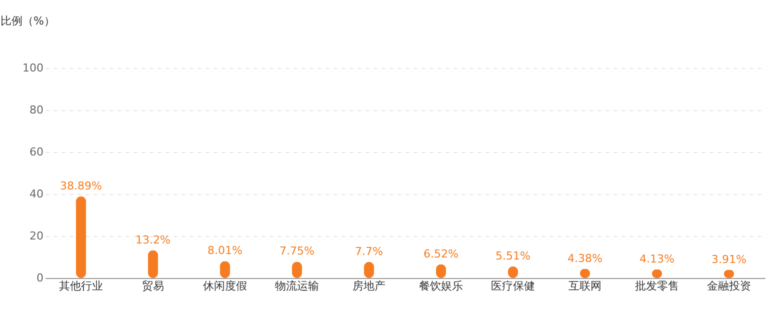 The width and height of the screenshot is (773, 312). What do you see at coordinates (729, 259) in the screenshot?
I see `data-label: 3.91%` at bounding box center [729, 259].